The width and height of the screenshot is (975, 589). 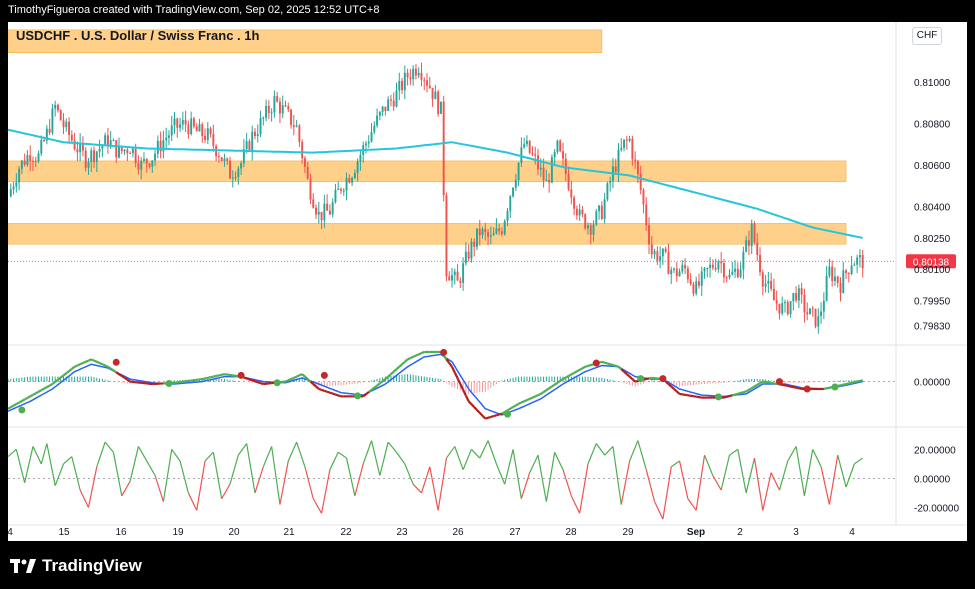 What do you see at coordinates (936, 508) in the screenshot?
I see `line-osc-tick-label: -20.00000` at bounding box center [936, 508].